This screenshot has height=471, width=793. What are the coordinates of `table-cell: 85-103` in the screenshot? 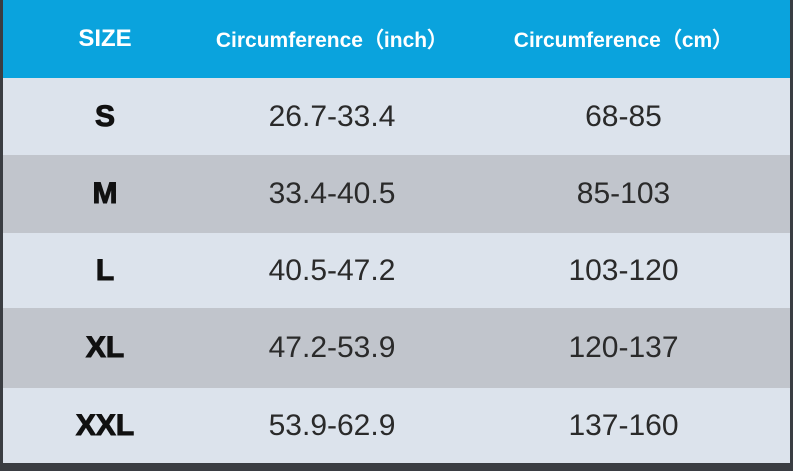 It's located at (623, 193).